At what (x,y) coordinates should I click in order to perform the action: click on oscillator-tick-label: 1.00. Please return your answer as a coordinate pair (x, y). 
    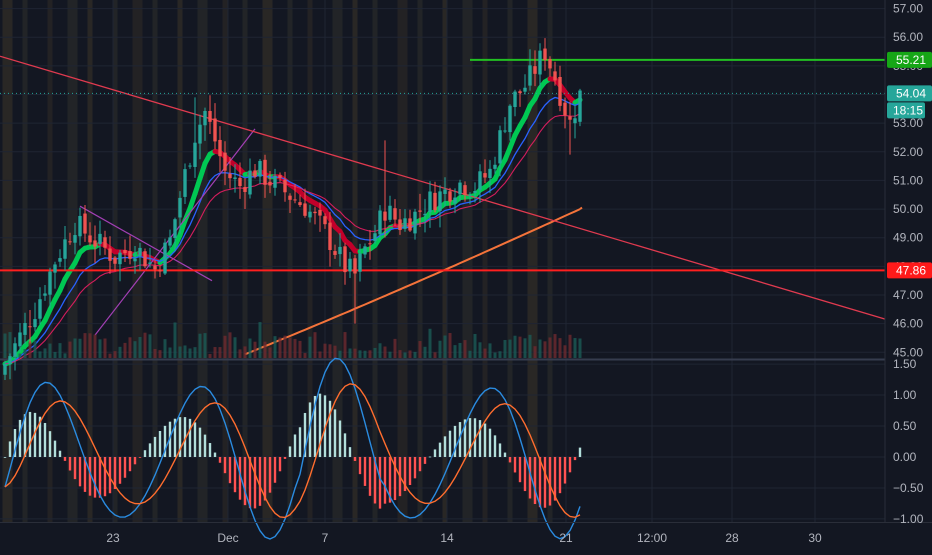
    Looking at the image, I should click on (905, 395).